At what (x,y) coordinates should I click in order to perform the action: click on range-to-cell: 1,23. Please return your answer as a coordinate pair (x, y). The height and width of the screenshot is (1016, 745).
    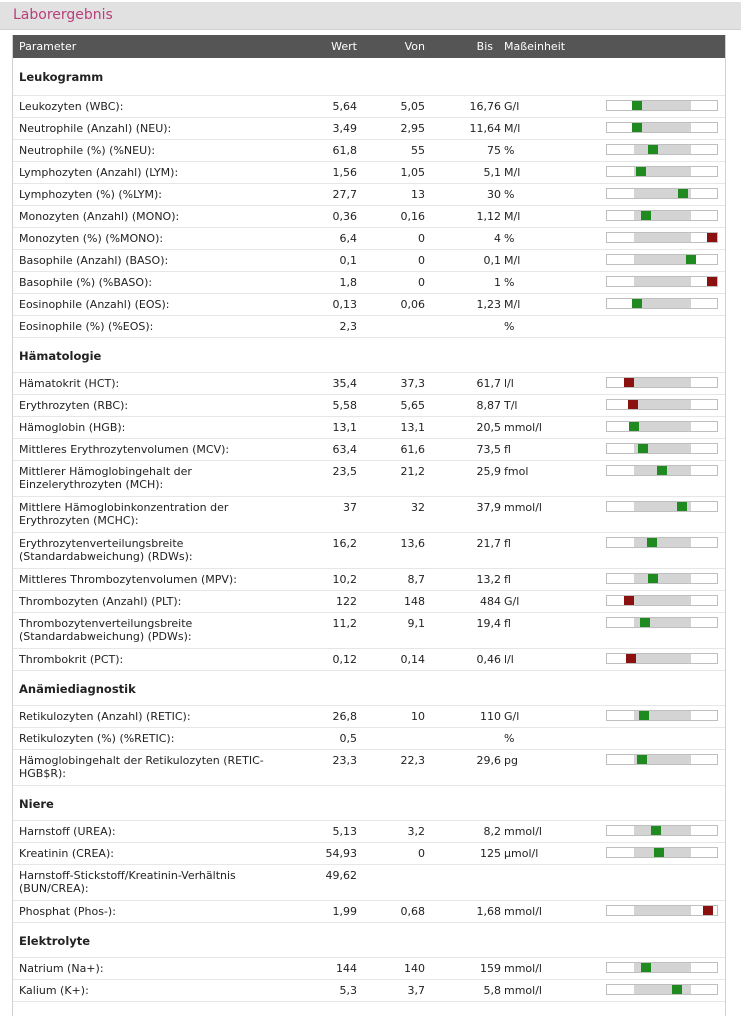
    Looking at the image, I should click on (489, 304).